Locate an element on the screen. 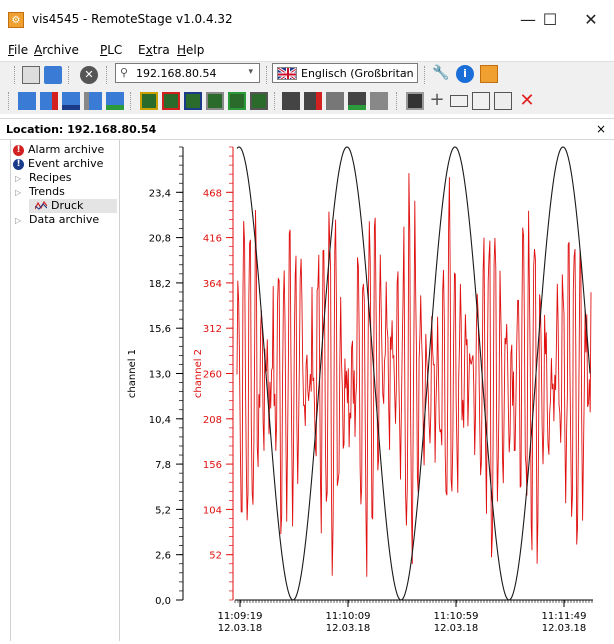 The height and width of the screenshot is (644, 614). y1-tick-label: 23,4 is located at coordinates (160, 193).